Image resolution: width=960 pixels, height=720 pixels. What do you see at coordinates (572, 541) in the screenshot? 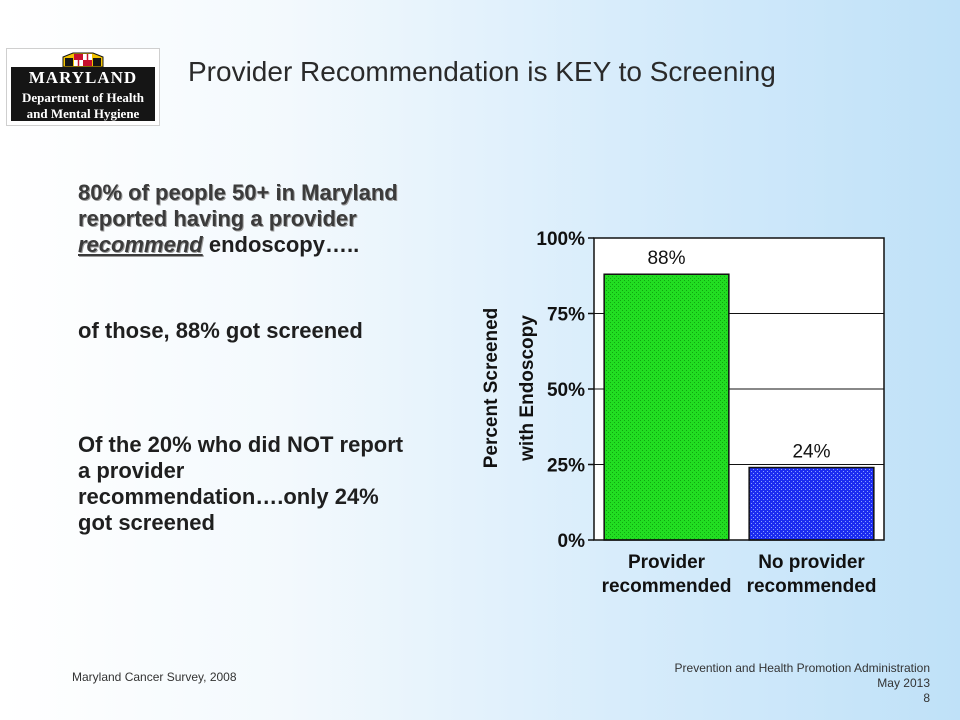
I see `y-tick-label: 0%` at bounding box center [572, 541].